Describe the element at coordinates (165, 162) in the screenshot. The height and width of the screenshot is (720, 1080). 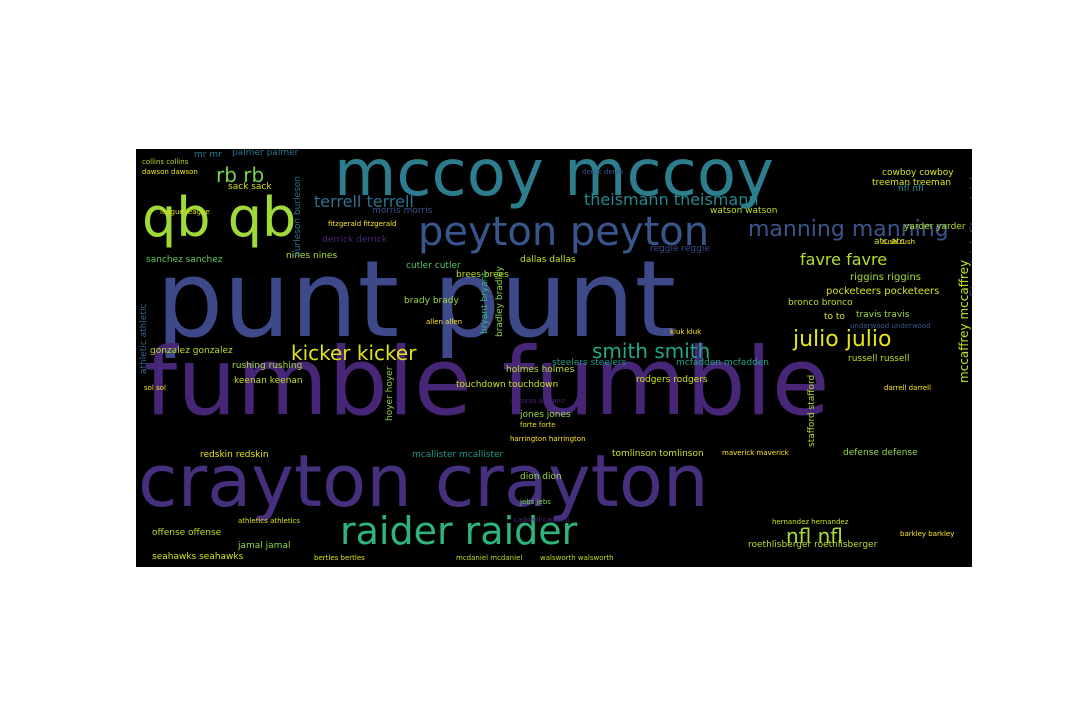
I see `cloud-word: collins collins` at that location.